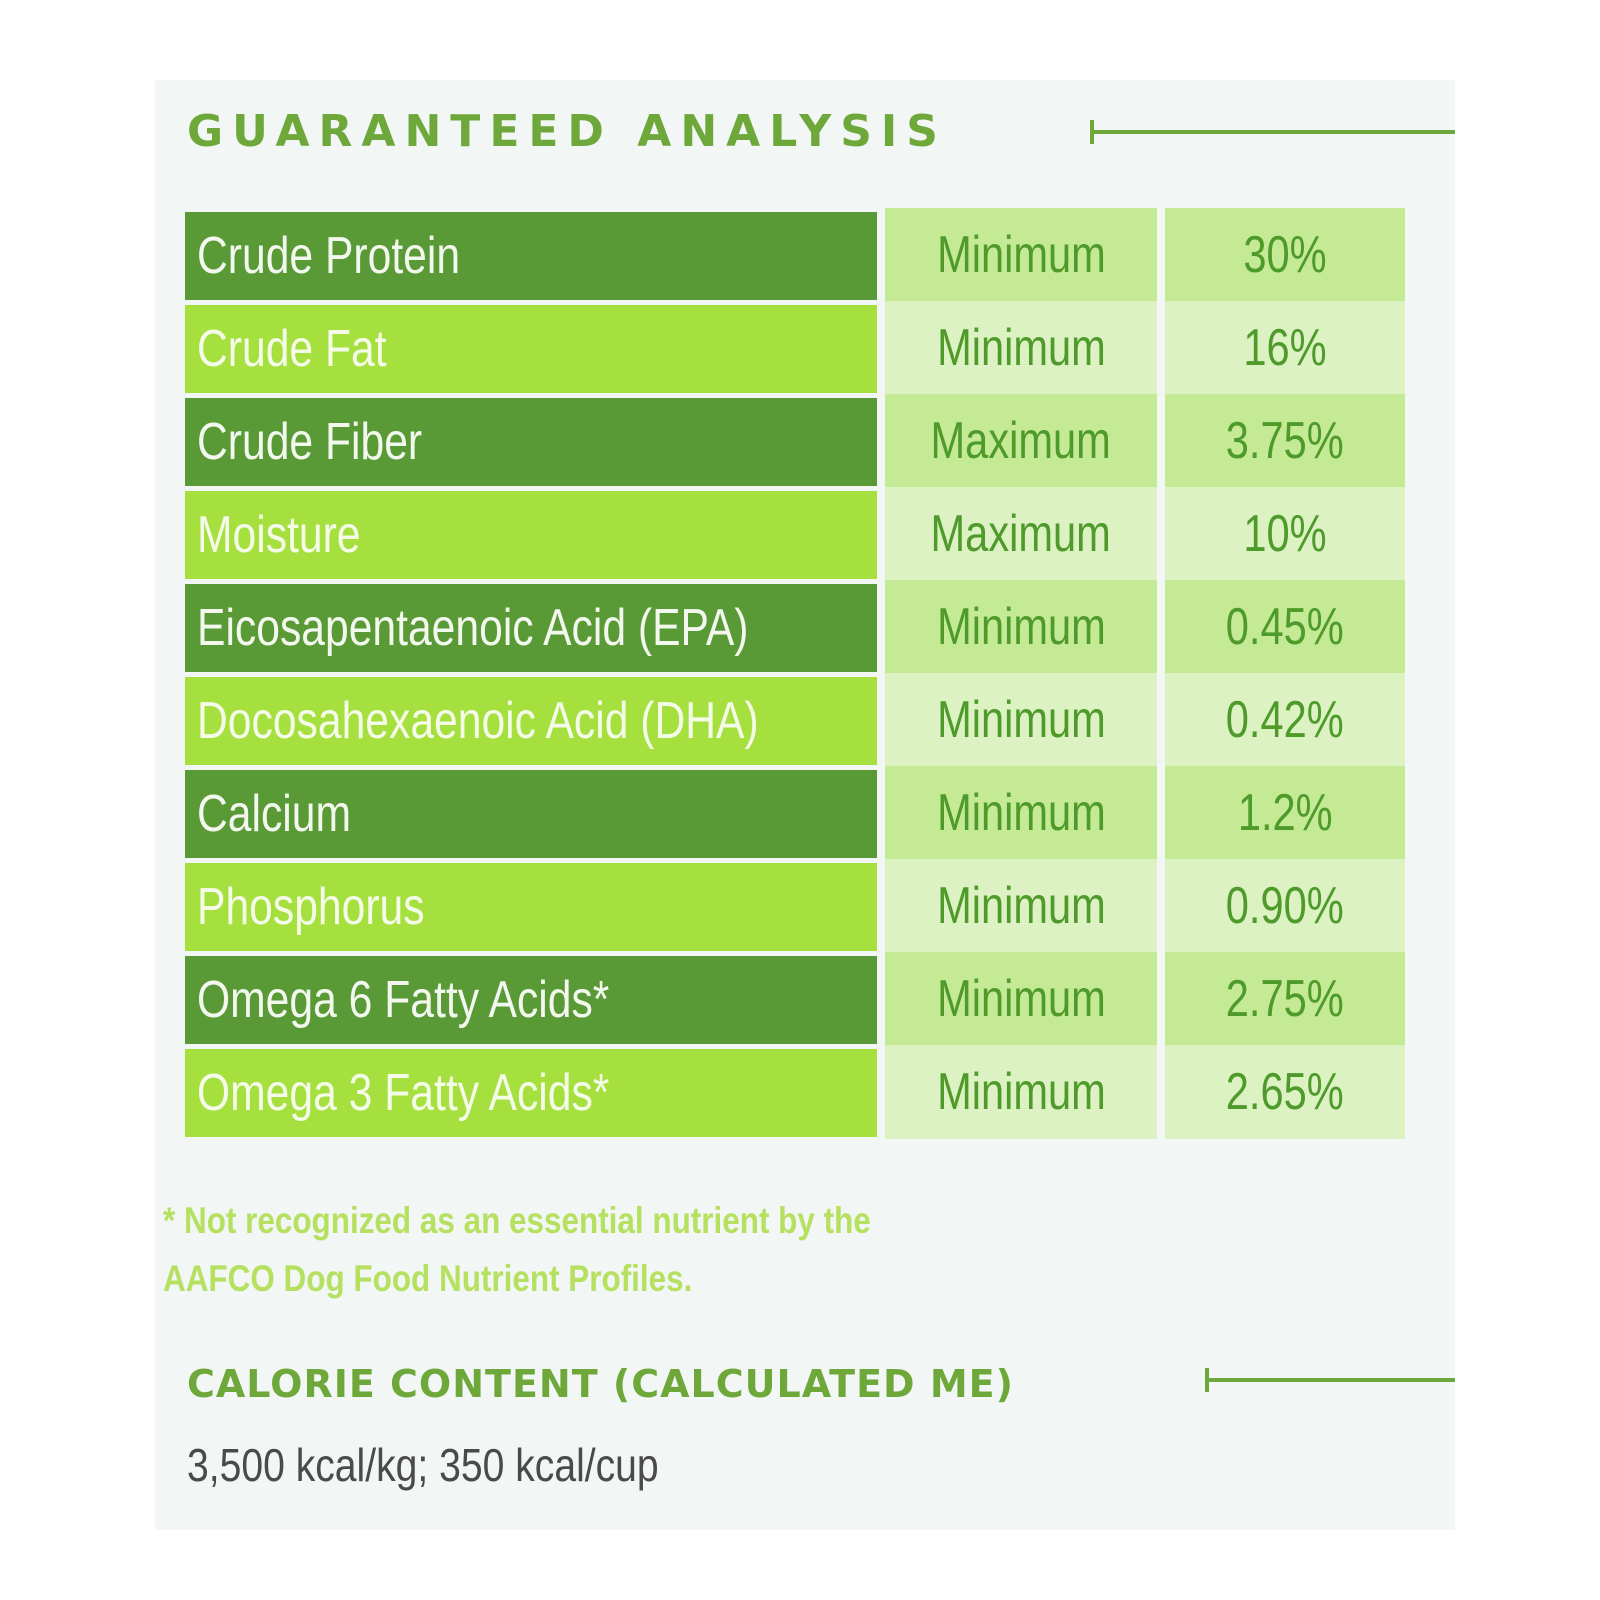  Describe the element at coordinates (403, 1000) in the screenshot. I see `nutrient-name: Omega 6 Fatty Acids*` at that location.